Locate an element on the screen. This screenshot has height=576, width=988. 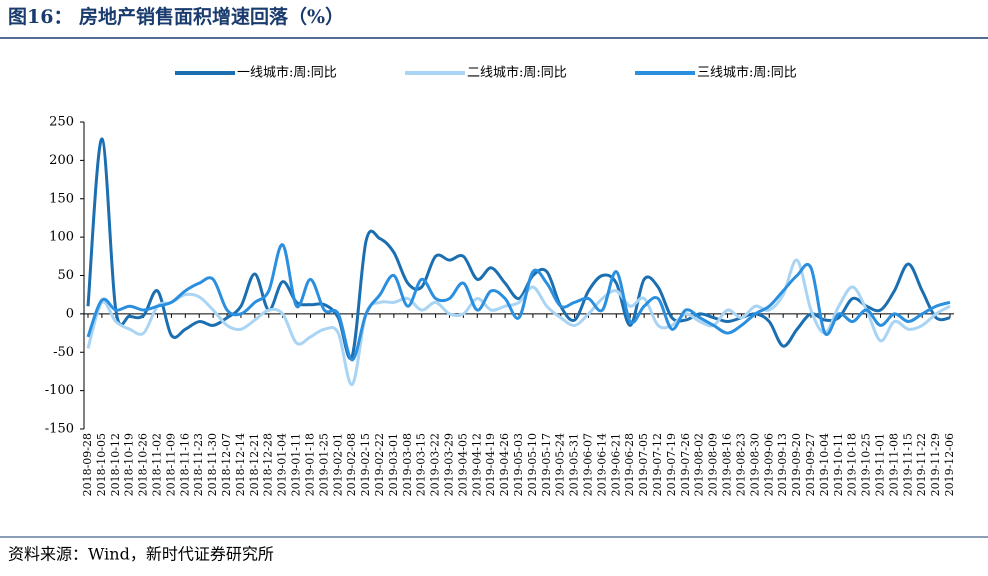
x-tick-label: 2019-09-27 is located at coordinates (810, 464).